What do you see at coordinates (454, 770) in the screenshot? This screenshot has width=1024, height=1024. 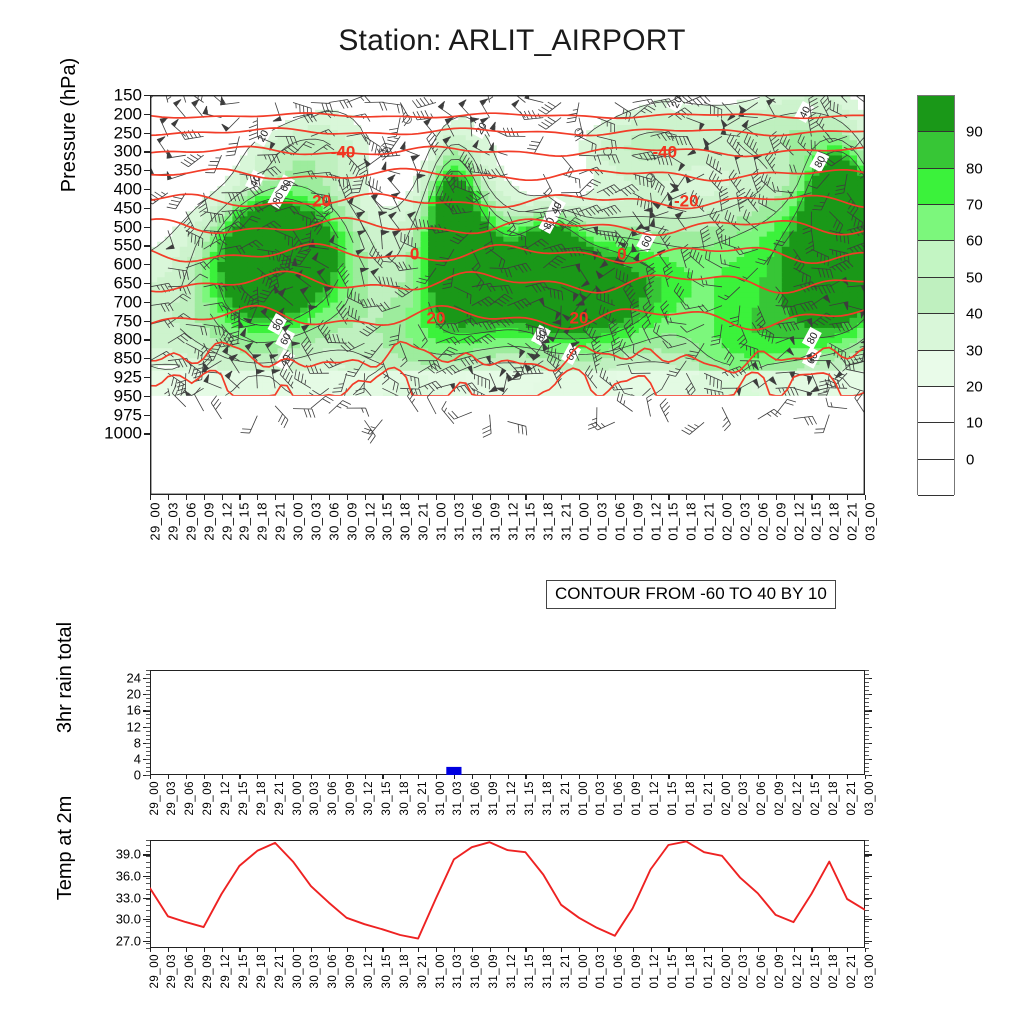 I see `rain-plot-canvas` at bounding box center [454, 770].